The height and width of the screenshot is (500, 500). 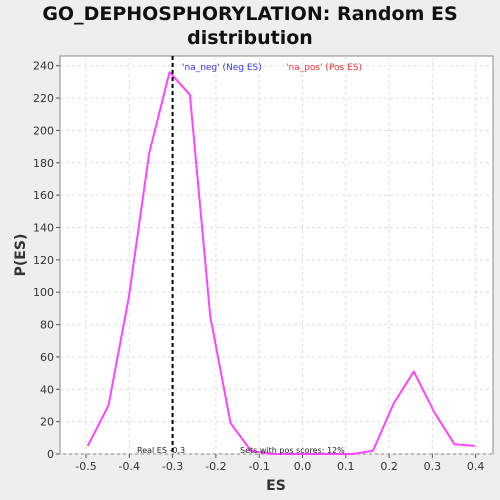 What do you see at coordinates (43, 227) in the screenshot?
I see `y-tick-label: 140` at bounding box center [43, 227].